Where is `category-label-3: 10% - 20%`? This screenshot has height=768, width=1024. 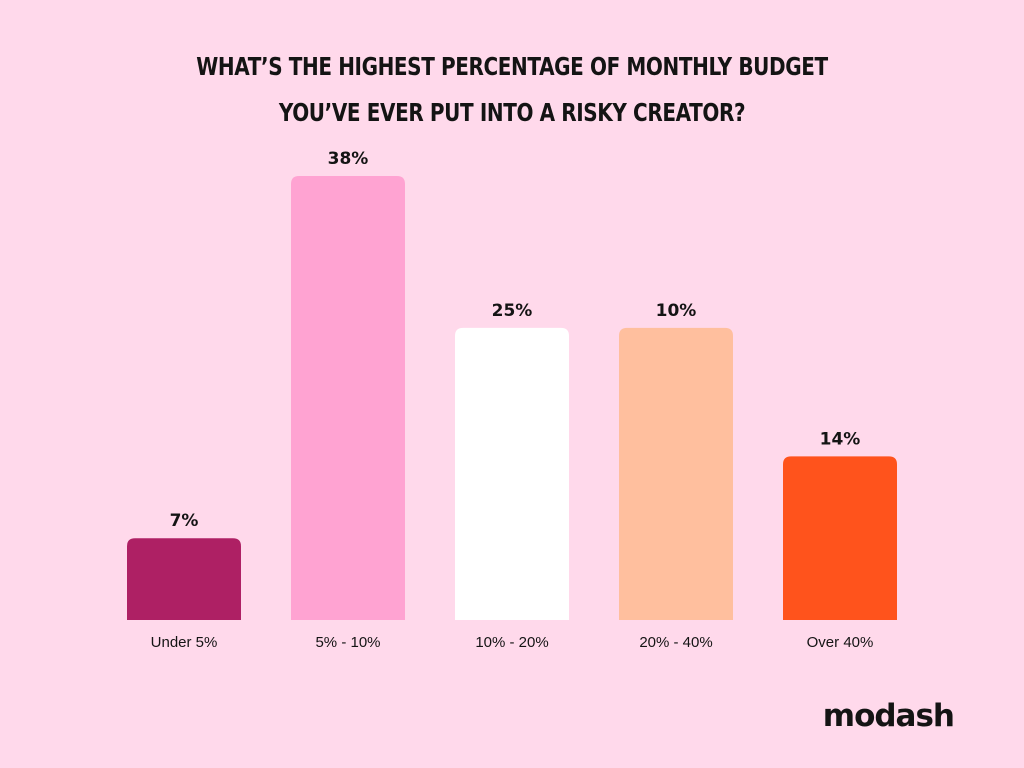
category-label-3: 10% - 20% is located at coordinates (511, 642).